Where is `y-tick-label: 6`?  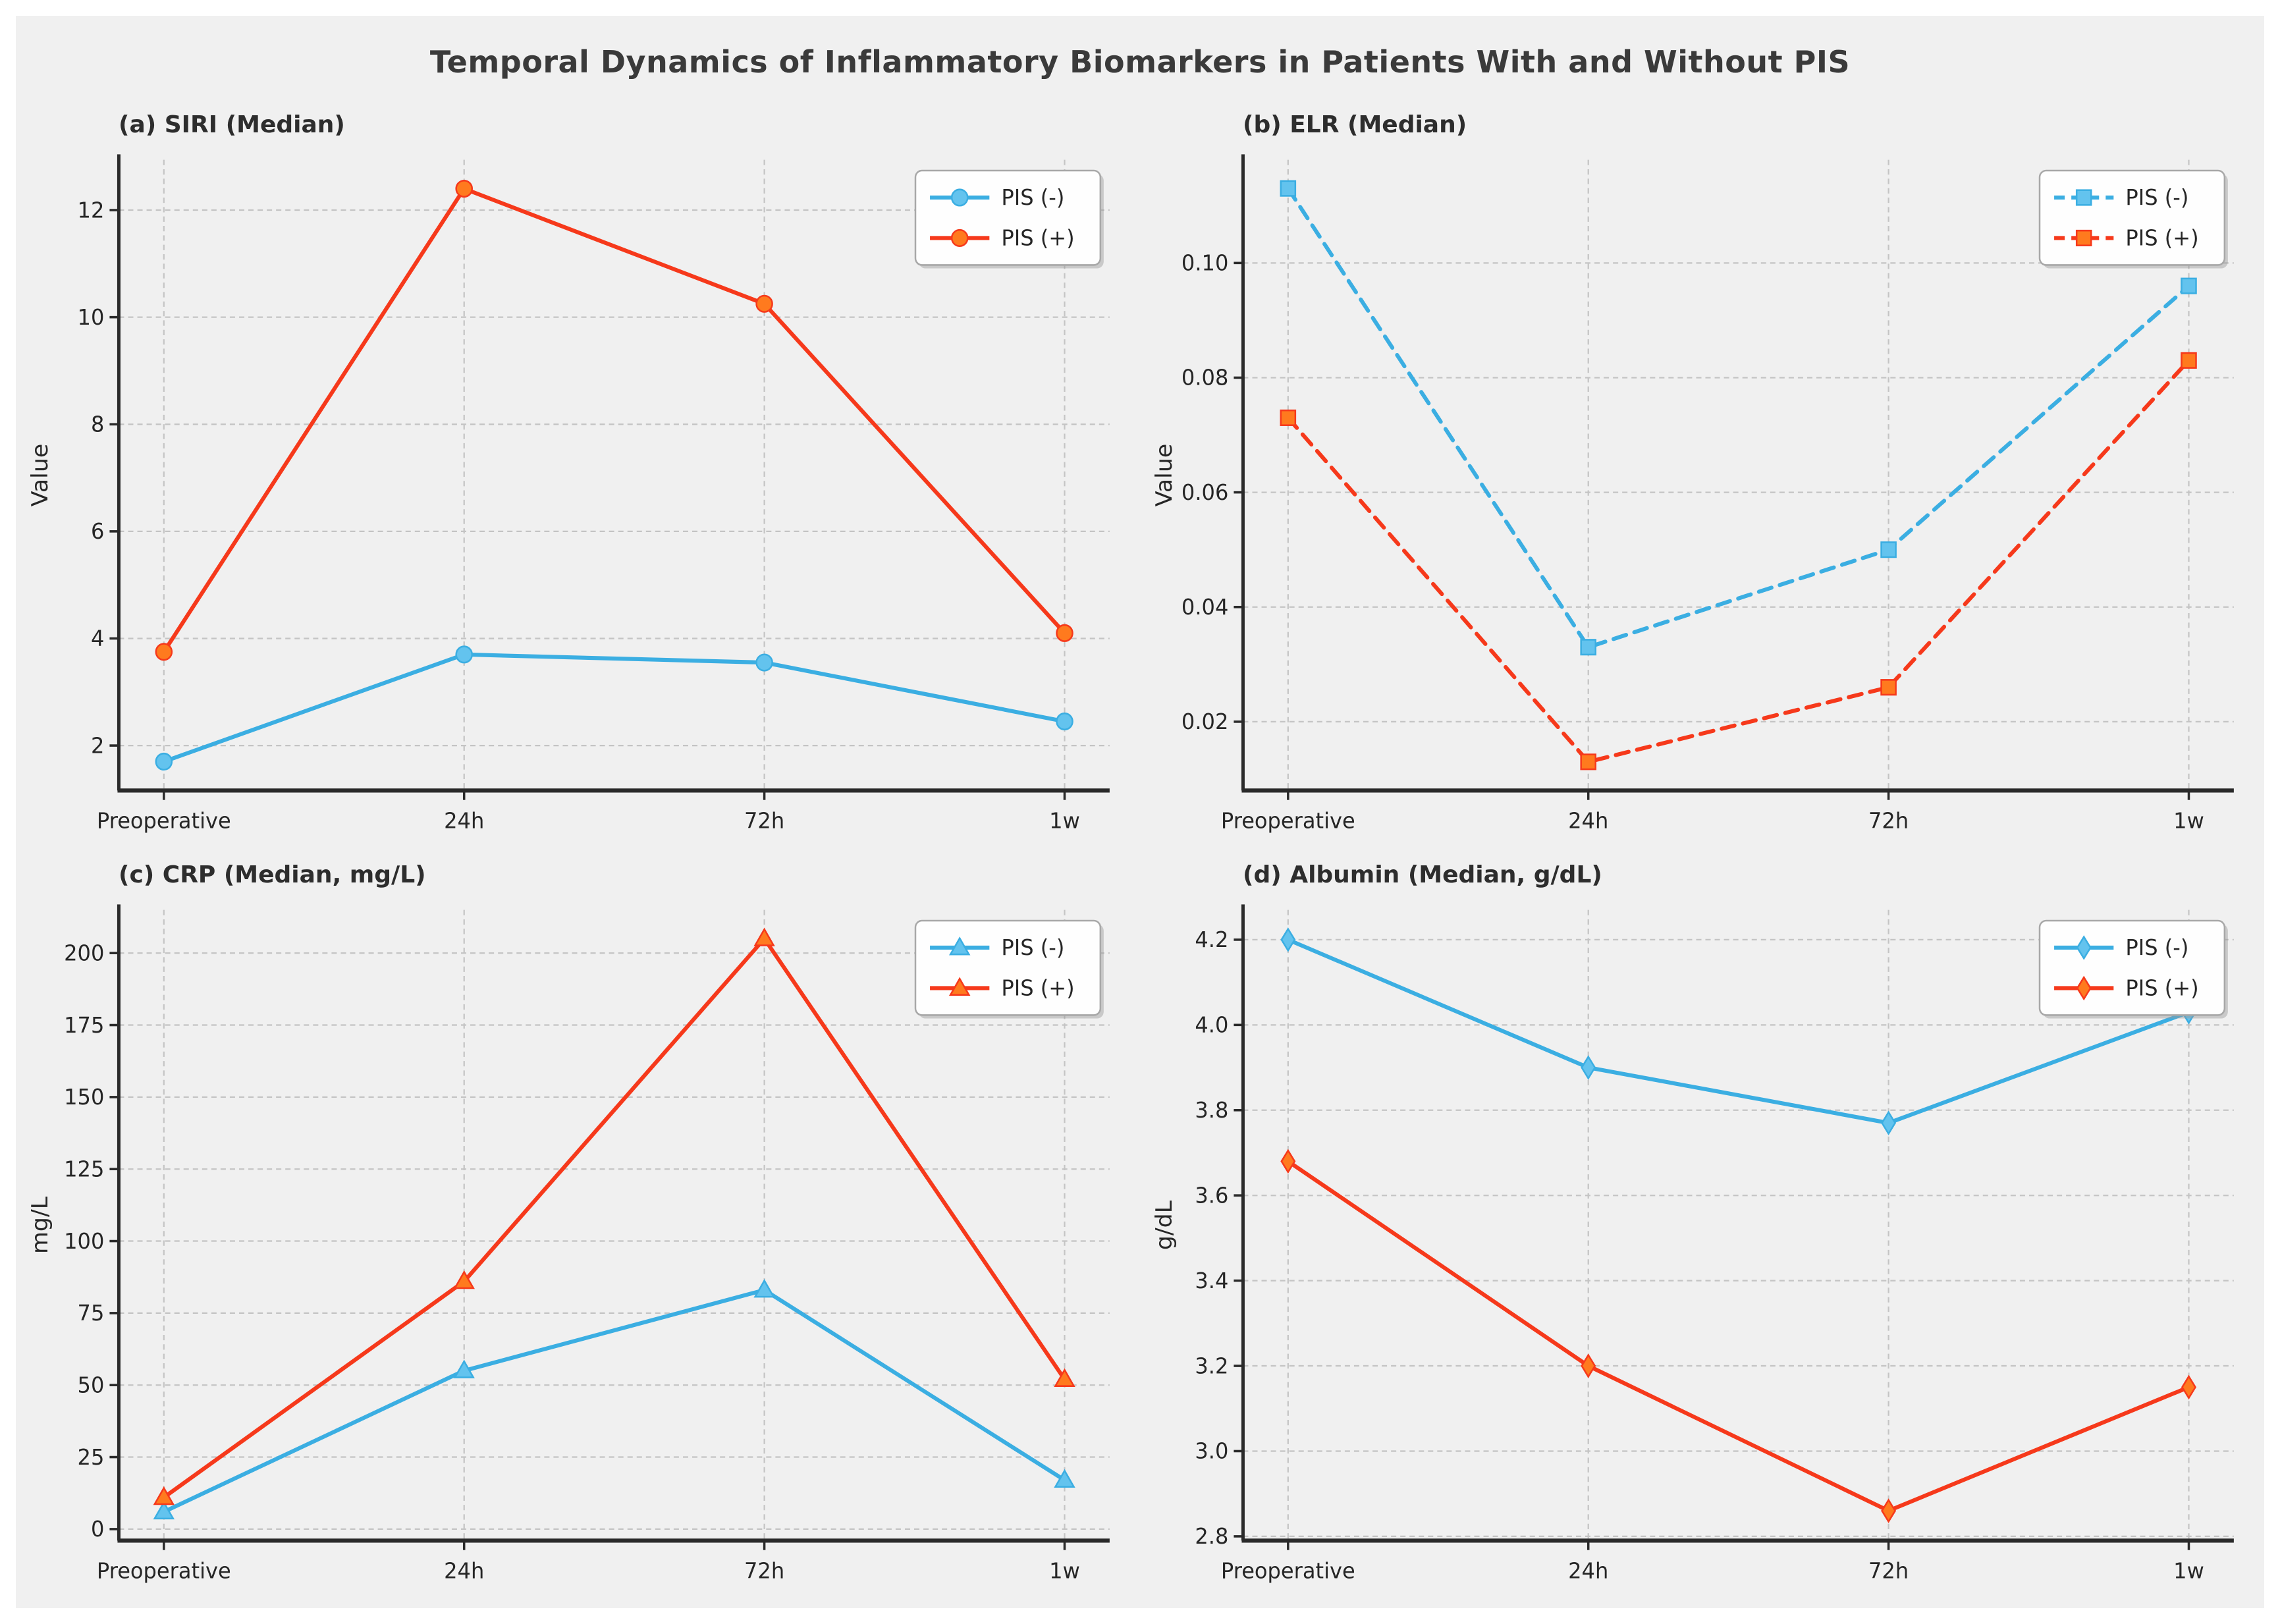
y-tick-label: 6 is located at coordinates (97, 531).